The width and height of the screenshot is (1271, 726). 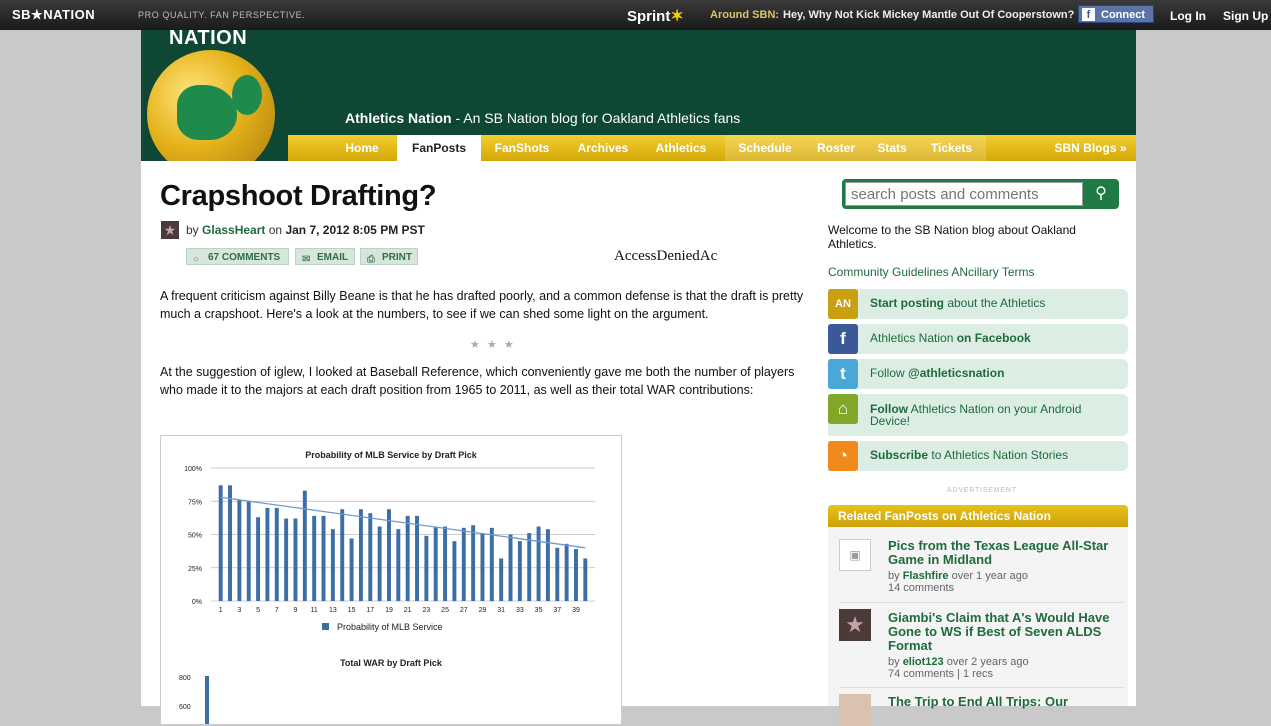 I want to click on sidebar-facebook: f Athletics Nation on Facebook, so click(x=978, y=339).